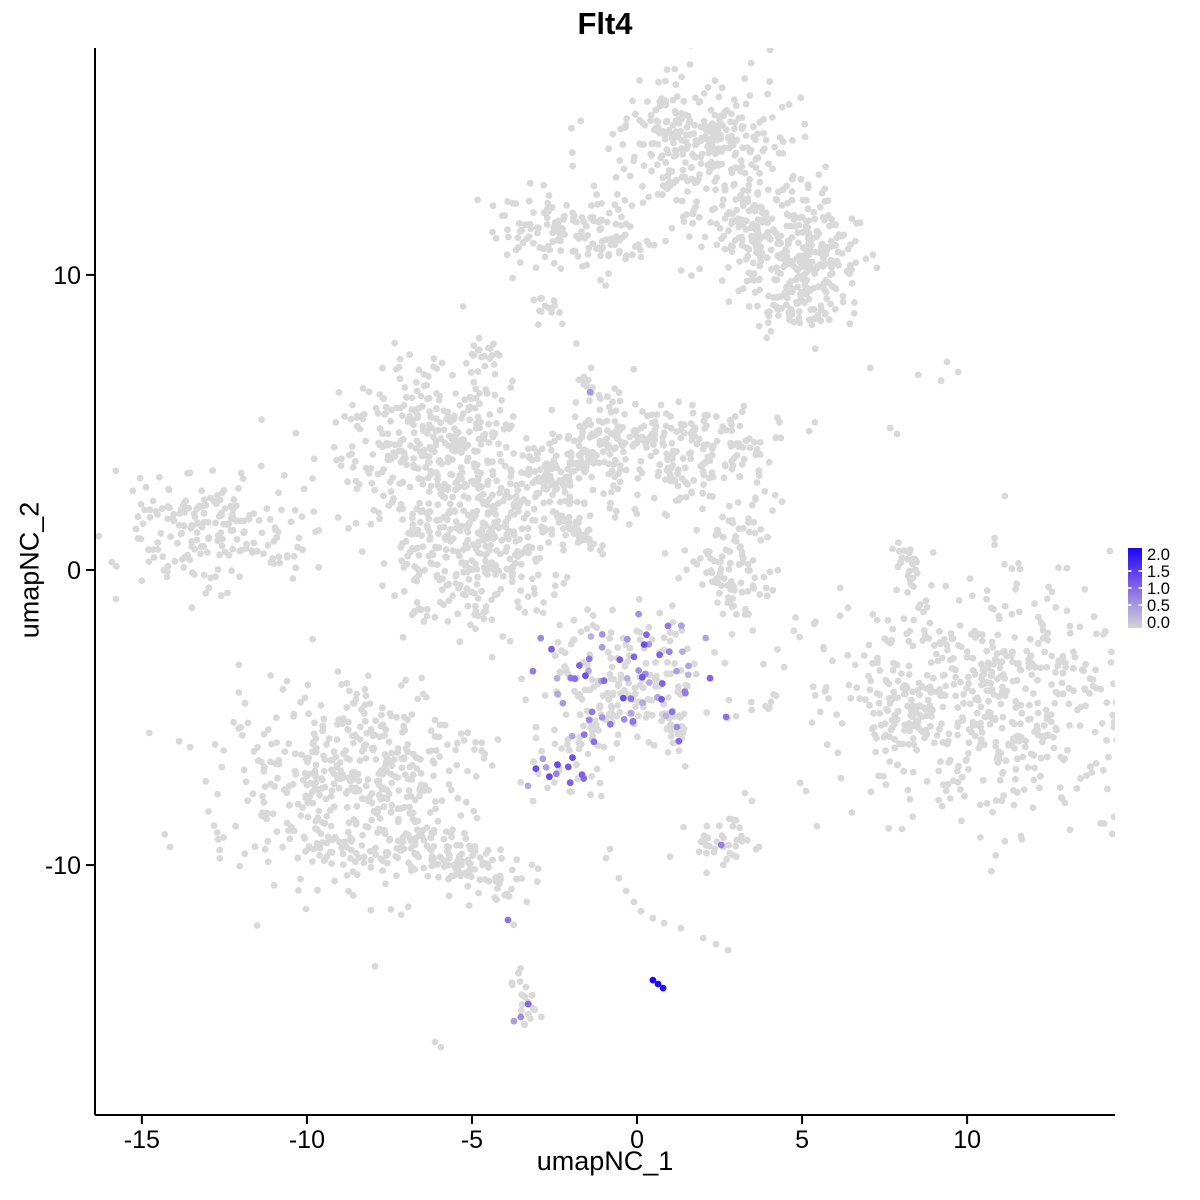 The image size is (1200, 1200). I want to click on x-axis-ticks: -15 -10 -5 0 5 10, so click(552, 1134).